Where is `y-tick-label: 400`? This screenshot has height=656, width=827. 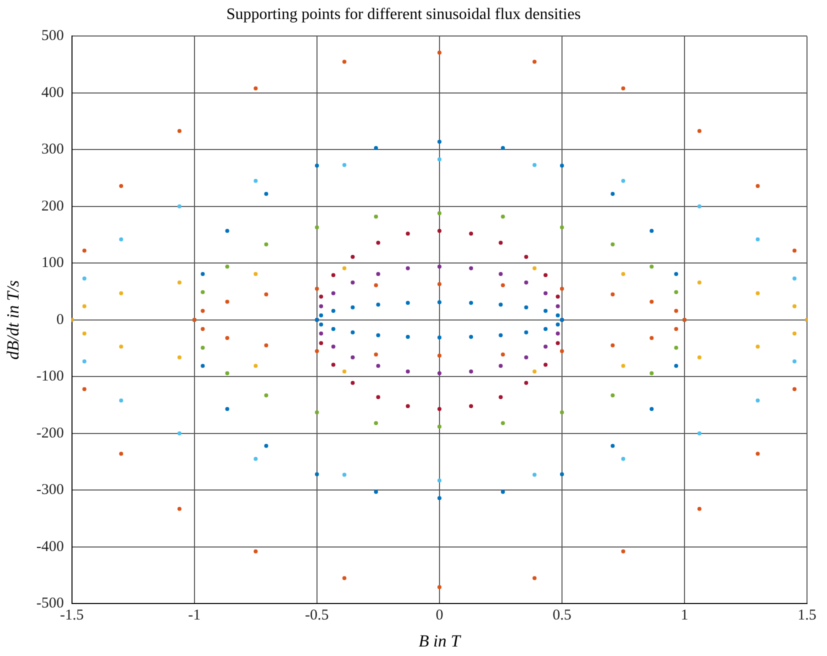 y-tick-label: 400 is located at coordinates (52, 92).